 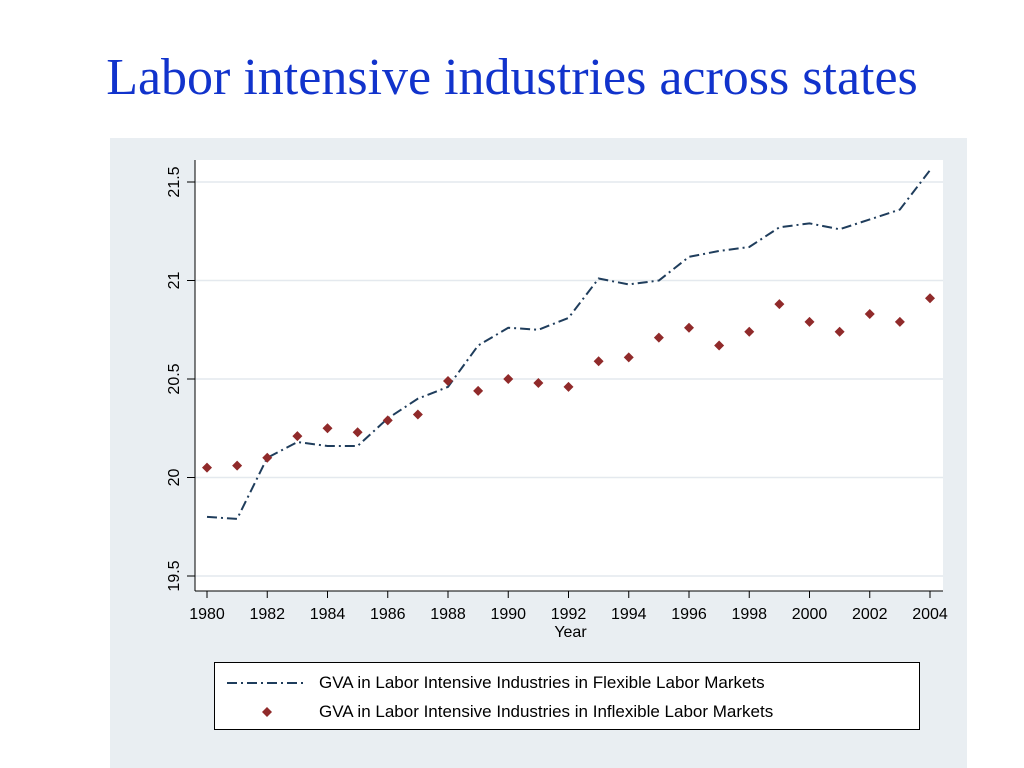 What do you see at coordinates (267, 712) in the screenshot?
I see `legend-swatch-diamond-marker` at bounding box center [267, 712].